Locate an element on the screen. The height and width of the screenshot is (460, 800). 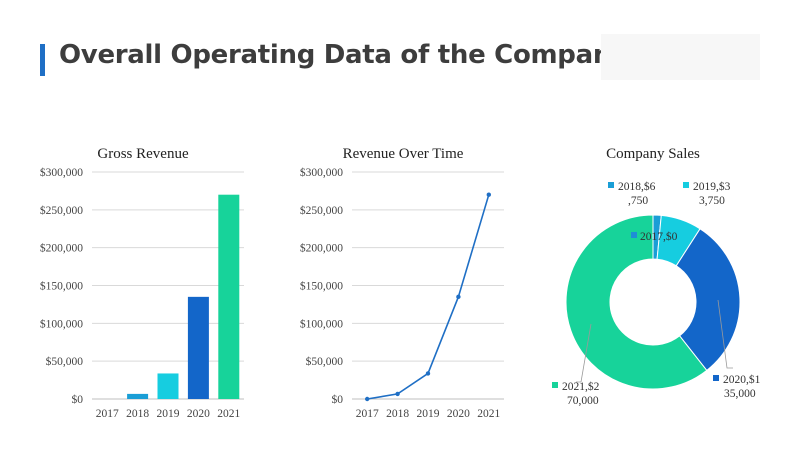
slice-label-2021: 70,000 is located at coordinates (583, 401).